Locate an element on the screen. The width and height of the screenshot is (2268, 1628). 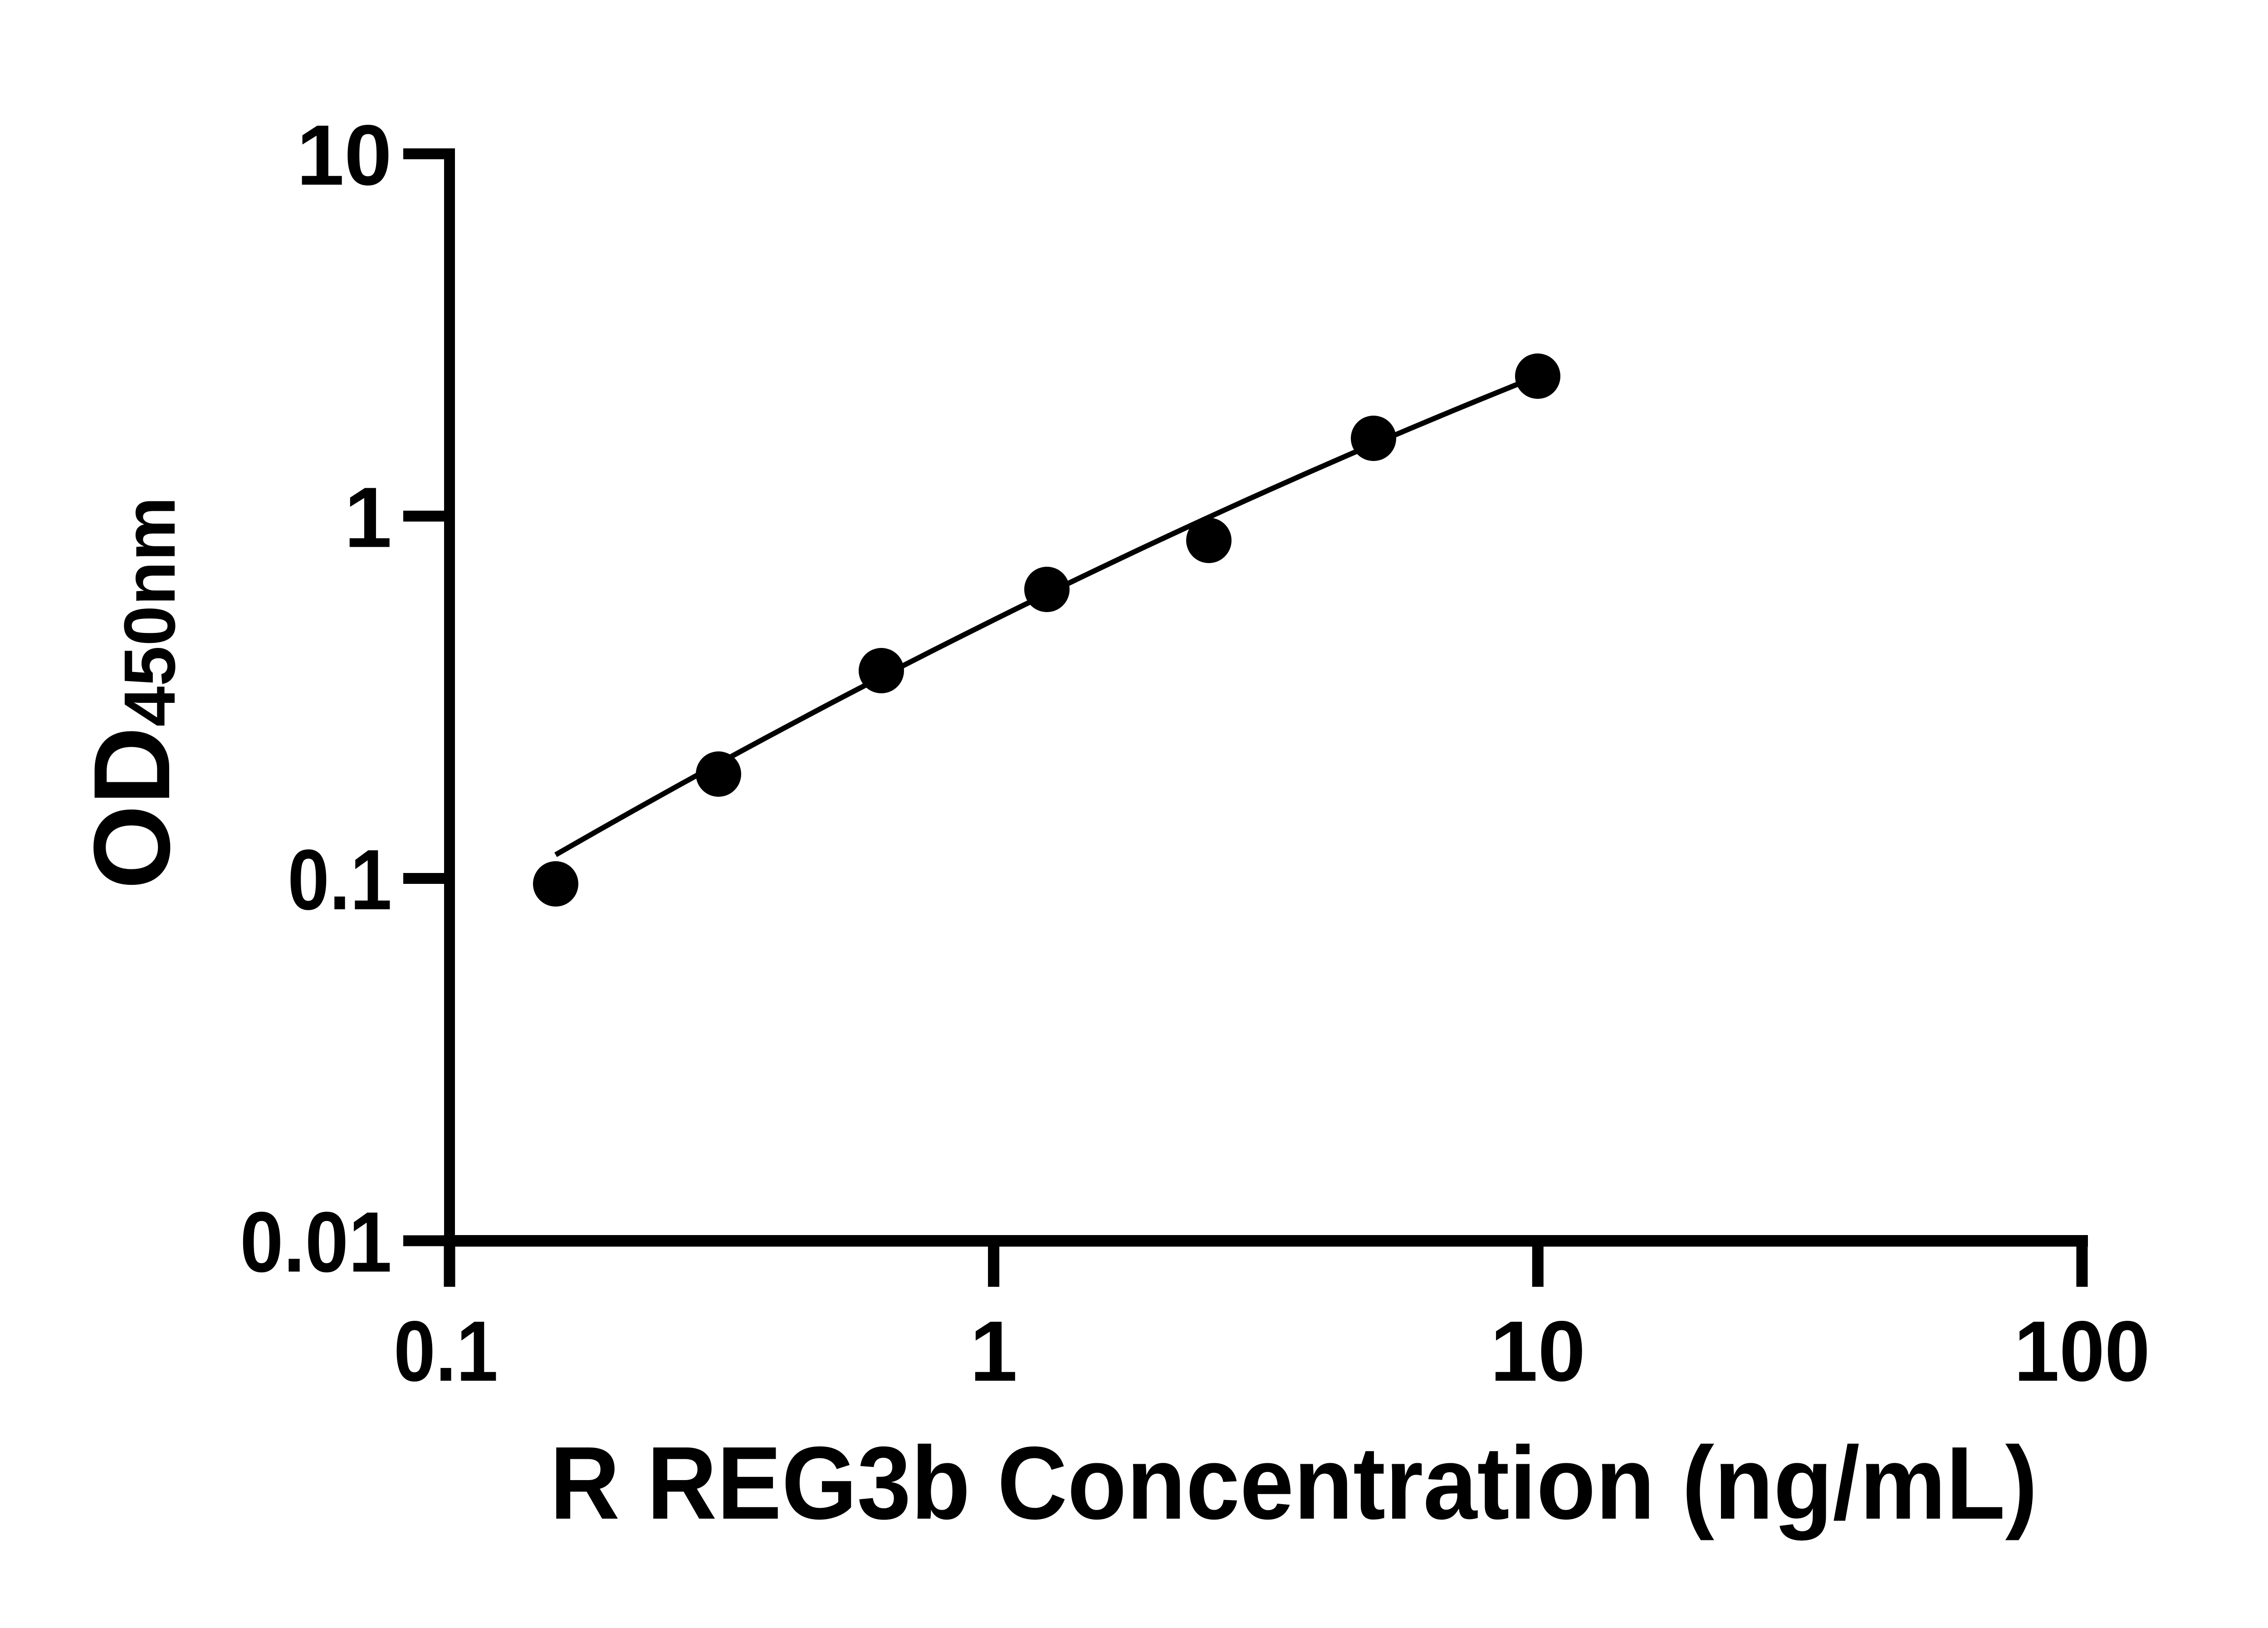
svg-text: 0.01 is located at coordinates (316, 1242).